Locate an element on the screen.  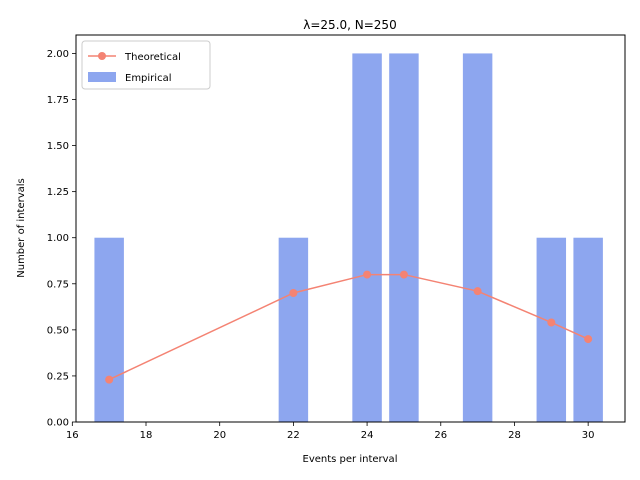
x-tick-label-28: 28 is located at coordinates (514, 435).